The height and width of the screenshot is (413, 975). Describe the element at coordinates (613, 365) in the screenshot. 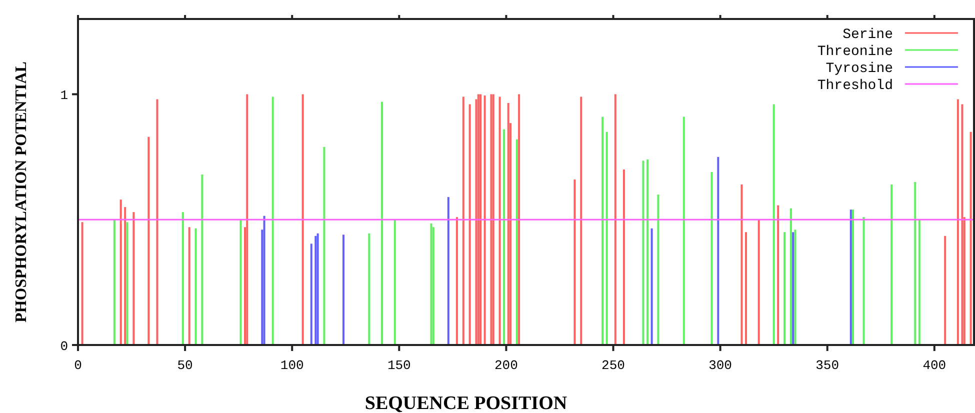

I see `x-tick-label: 250` at that location.